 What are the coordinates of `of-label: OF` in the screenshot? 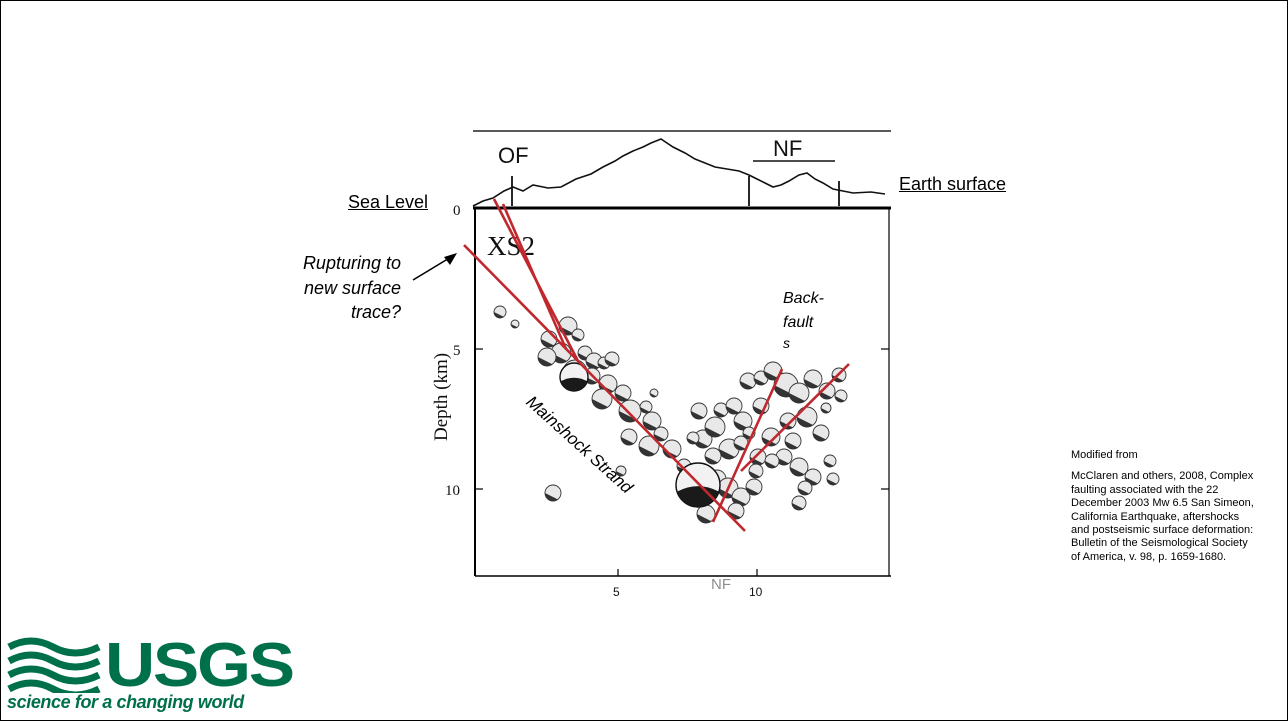 It's located at (513, 155).